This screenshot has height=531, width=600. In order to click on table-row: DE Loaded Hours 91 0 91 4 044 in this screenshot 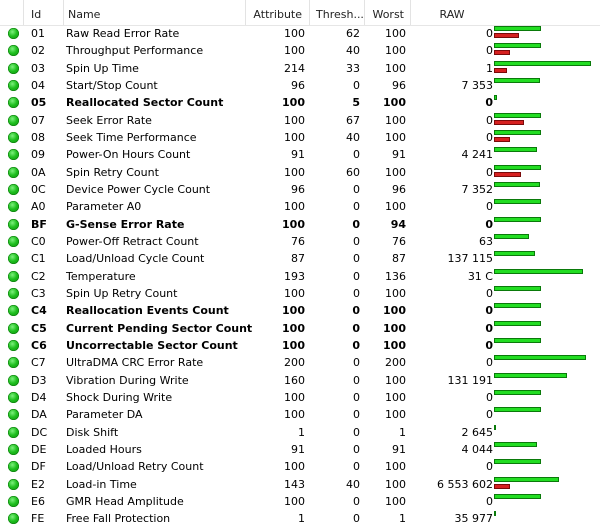, I will do `click(300, 449)`.